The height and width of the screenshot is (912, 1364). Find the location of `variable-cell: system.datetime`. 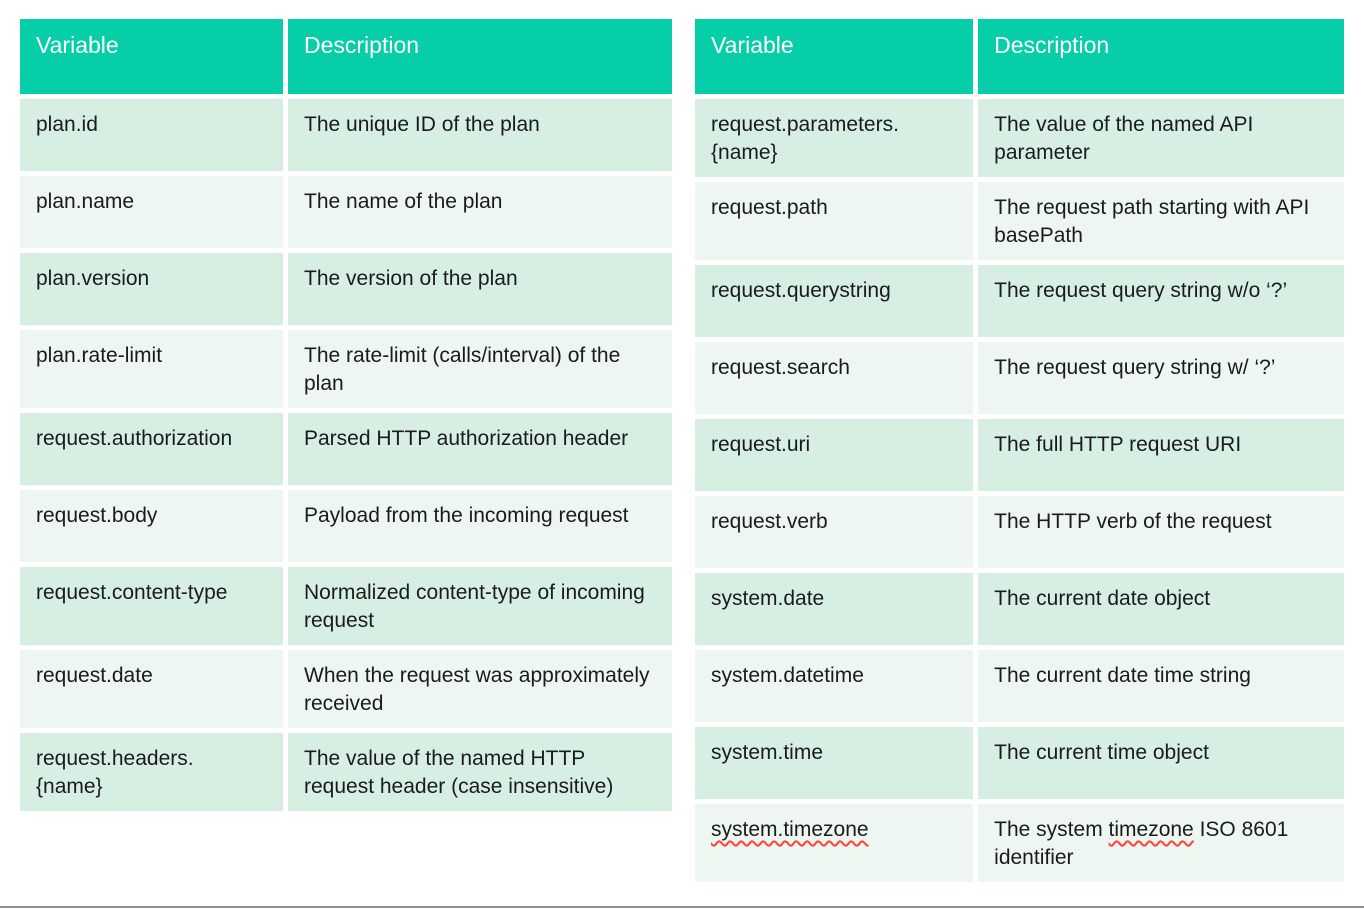

variable-cell: system.datetime is located at coordinates (834, 686).